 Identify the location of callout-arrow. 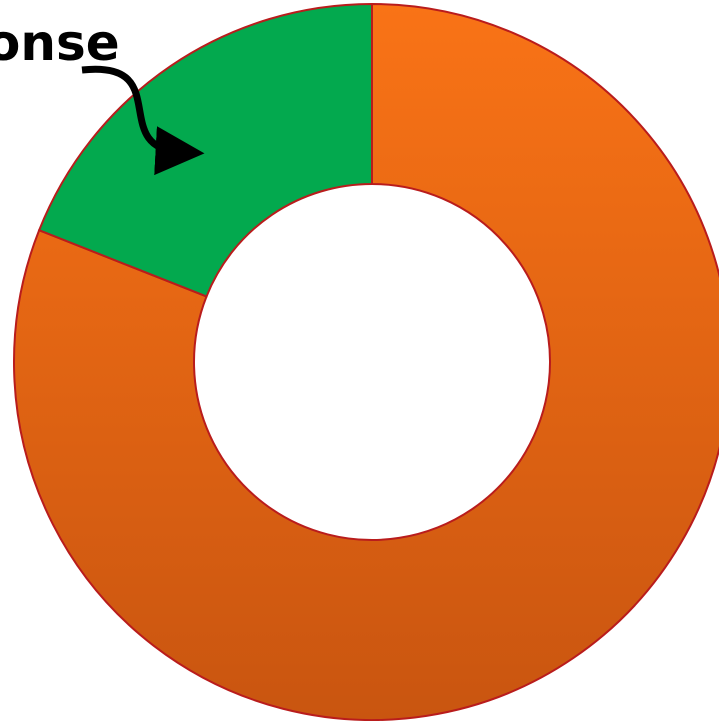
(143, 120).